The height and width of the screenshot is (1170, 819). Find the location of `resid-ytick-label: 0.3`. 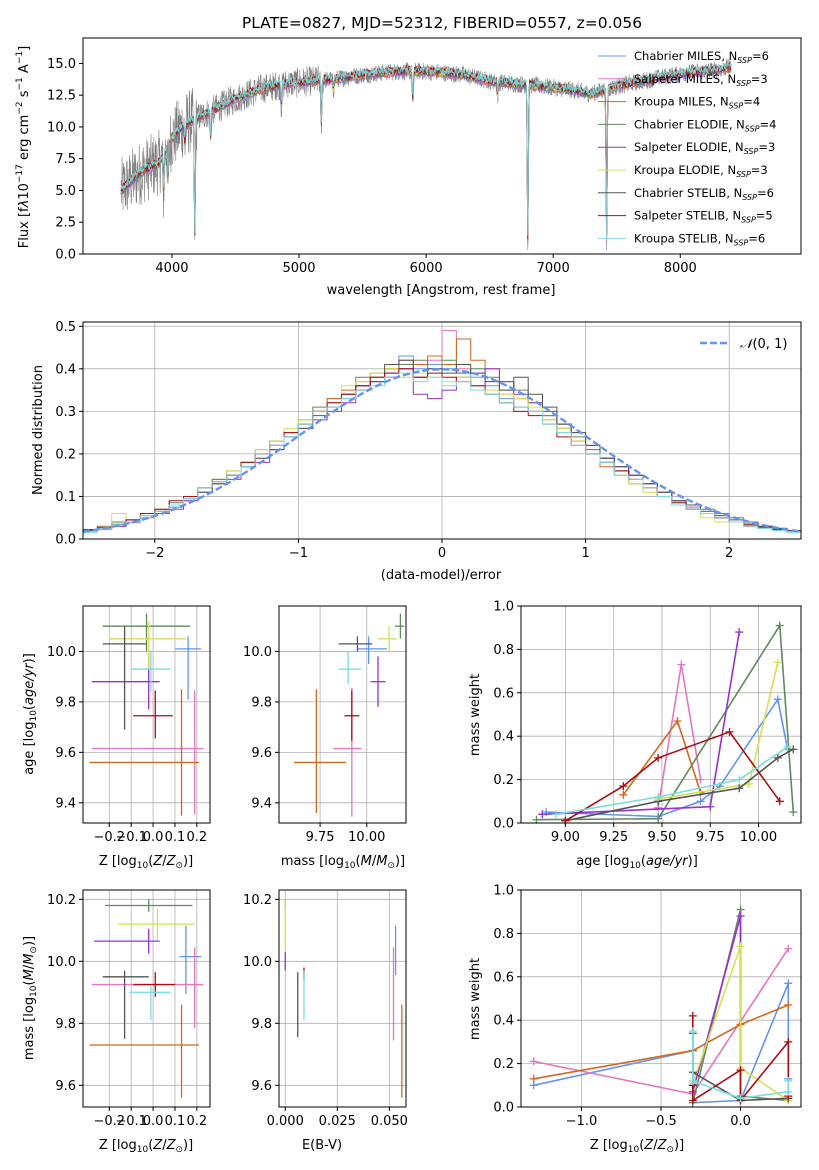

resid-ytick-label: 0.3 is located at coordinates (65, 412).